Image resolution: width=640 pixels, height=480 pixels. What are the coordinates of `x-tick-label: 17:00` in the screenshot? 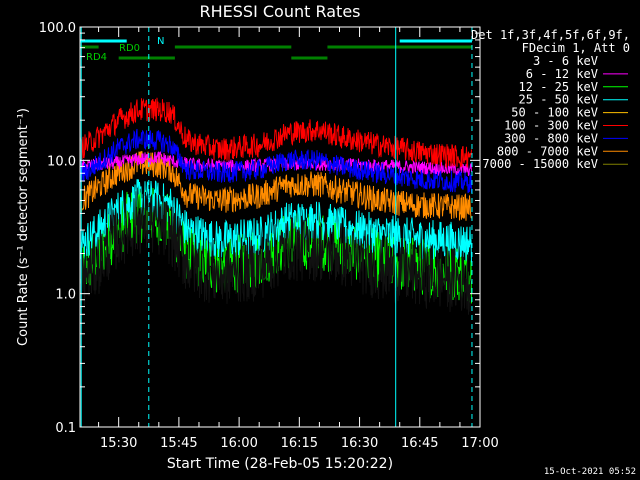 It's located at (479, 443).